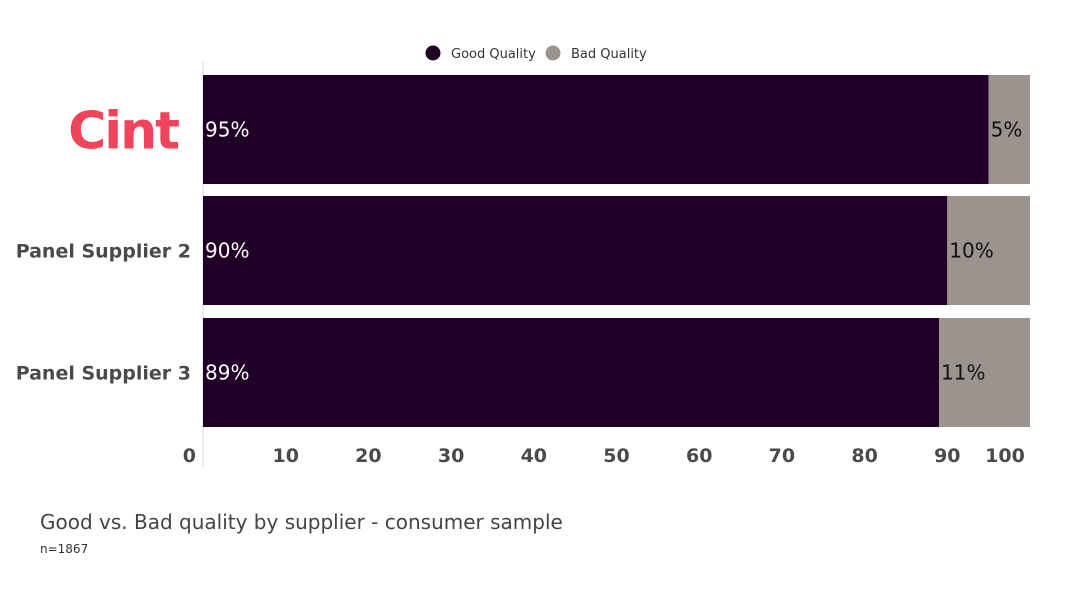 The image size is (1080, 600). I want to click on x-tick-60: 60, so click(699, 456).